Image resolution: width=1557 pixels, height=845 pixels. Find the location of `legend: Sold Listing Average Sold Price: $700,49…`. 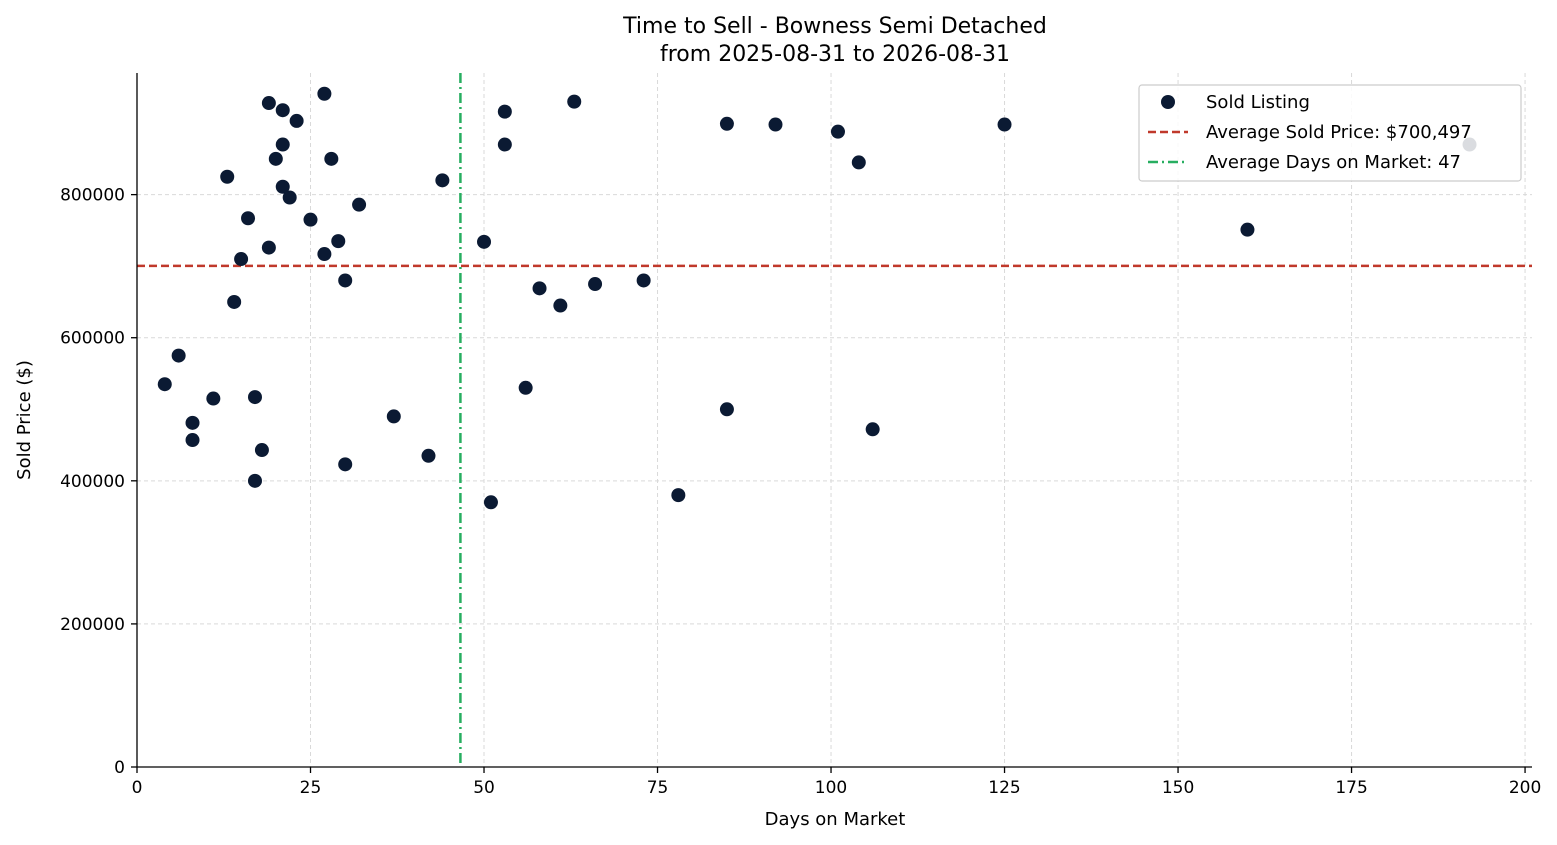

legend: Sold Listing Average Sold Price: $700,49… is located at coordinates (1330, 133).